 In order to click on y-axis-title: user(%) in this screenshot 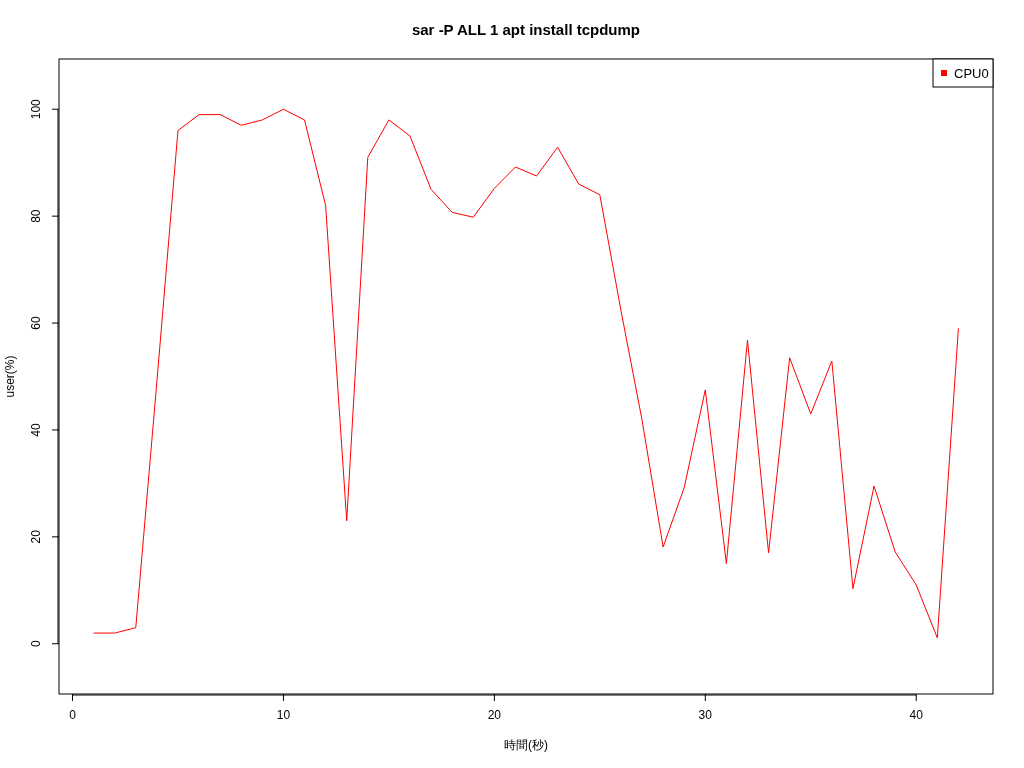, I will do `click(10, 376)`.